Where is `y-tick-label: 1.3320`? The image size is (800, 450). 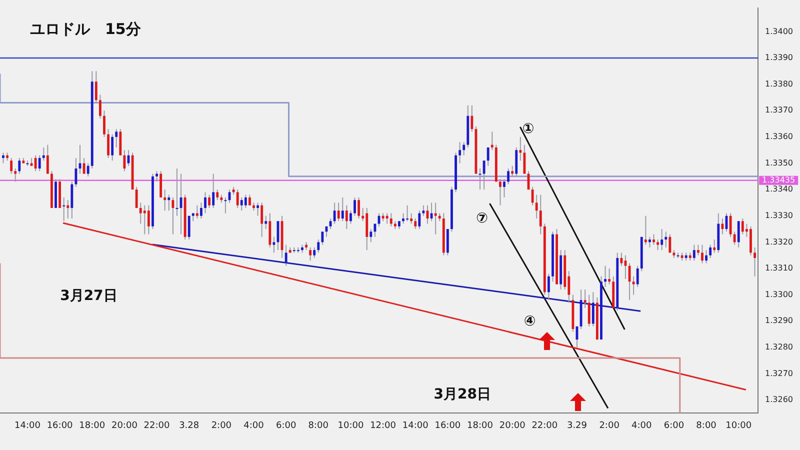 y-tick-label: 1.3320 is located at coordinates (779, 241).